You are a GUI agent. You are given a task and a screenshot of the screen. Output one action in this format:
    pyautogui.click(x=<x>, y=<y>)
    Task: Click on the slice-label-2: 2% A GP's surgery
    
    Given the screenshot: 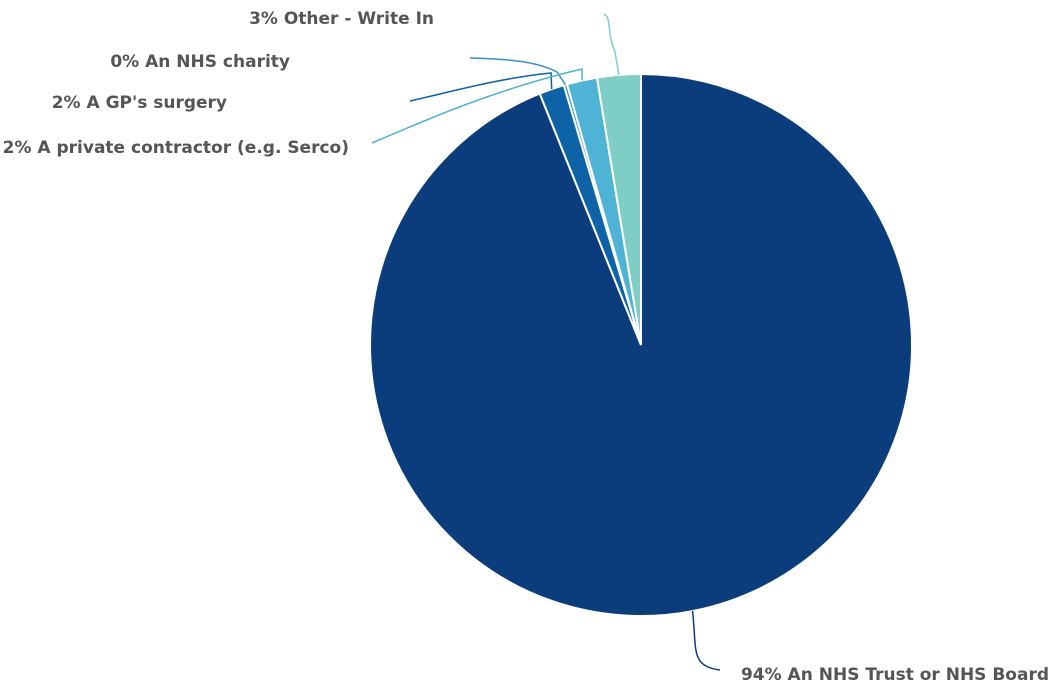 What is the action you would take?
    pyautogui.click(x=139, y=103)
    